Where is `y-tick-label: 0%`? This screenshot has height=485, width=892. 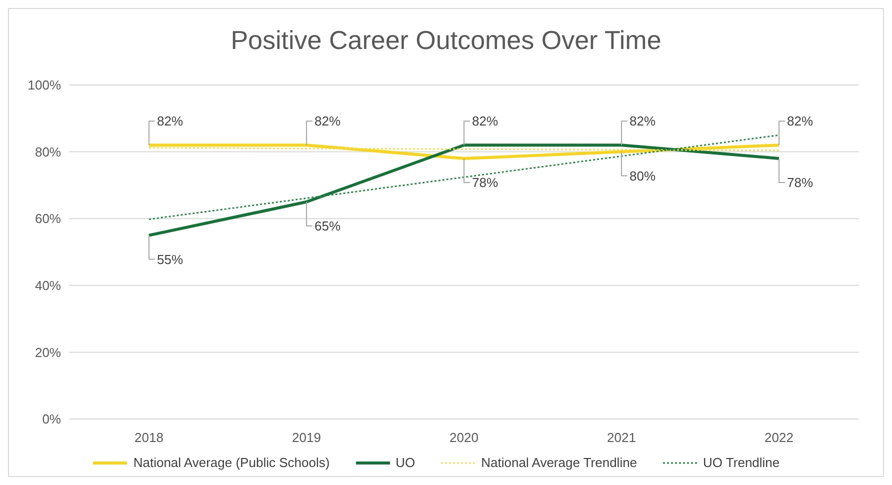
y-tick-label: 0% is located at coordinates (52, 419).